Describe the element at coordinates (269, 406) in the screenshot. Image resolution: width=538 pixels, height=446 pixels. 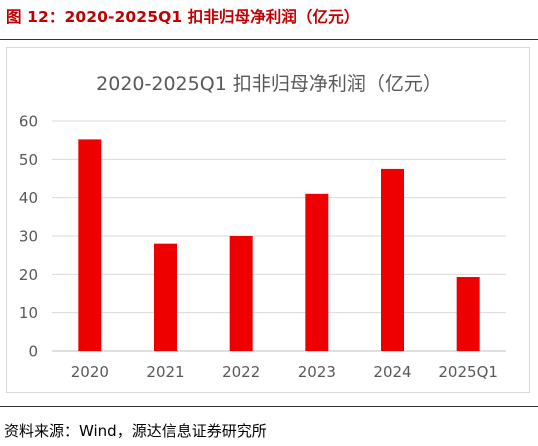
I see `bottom-divider` at that location.